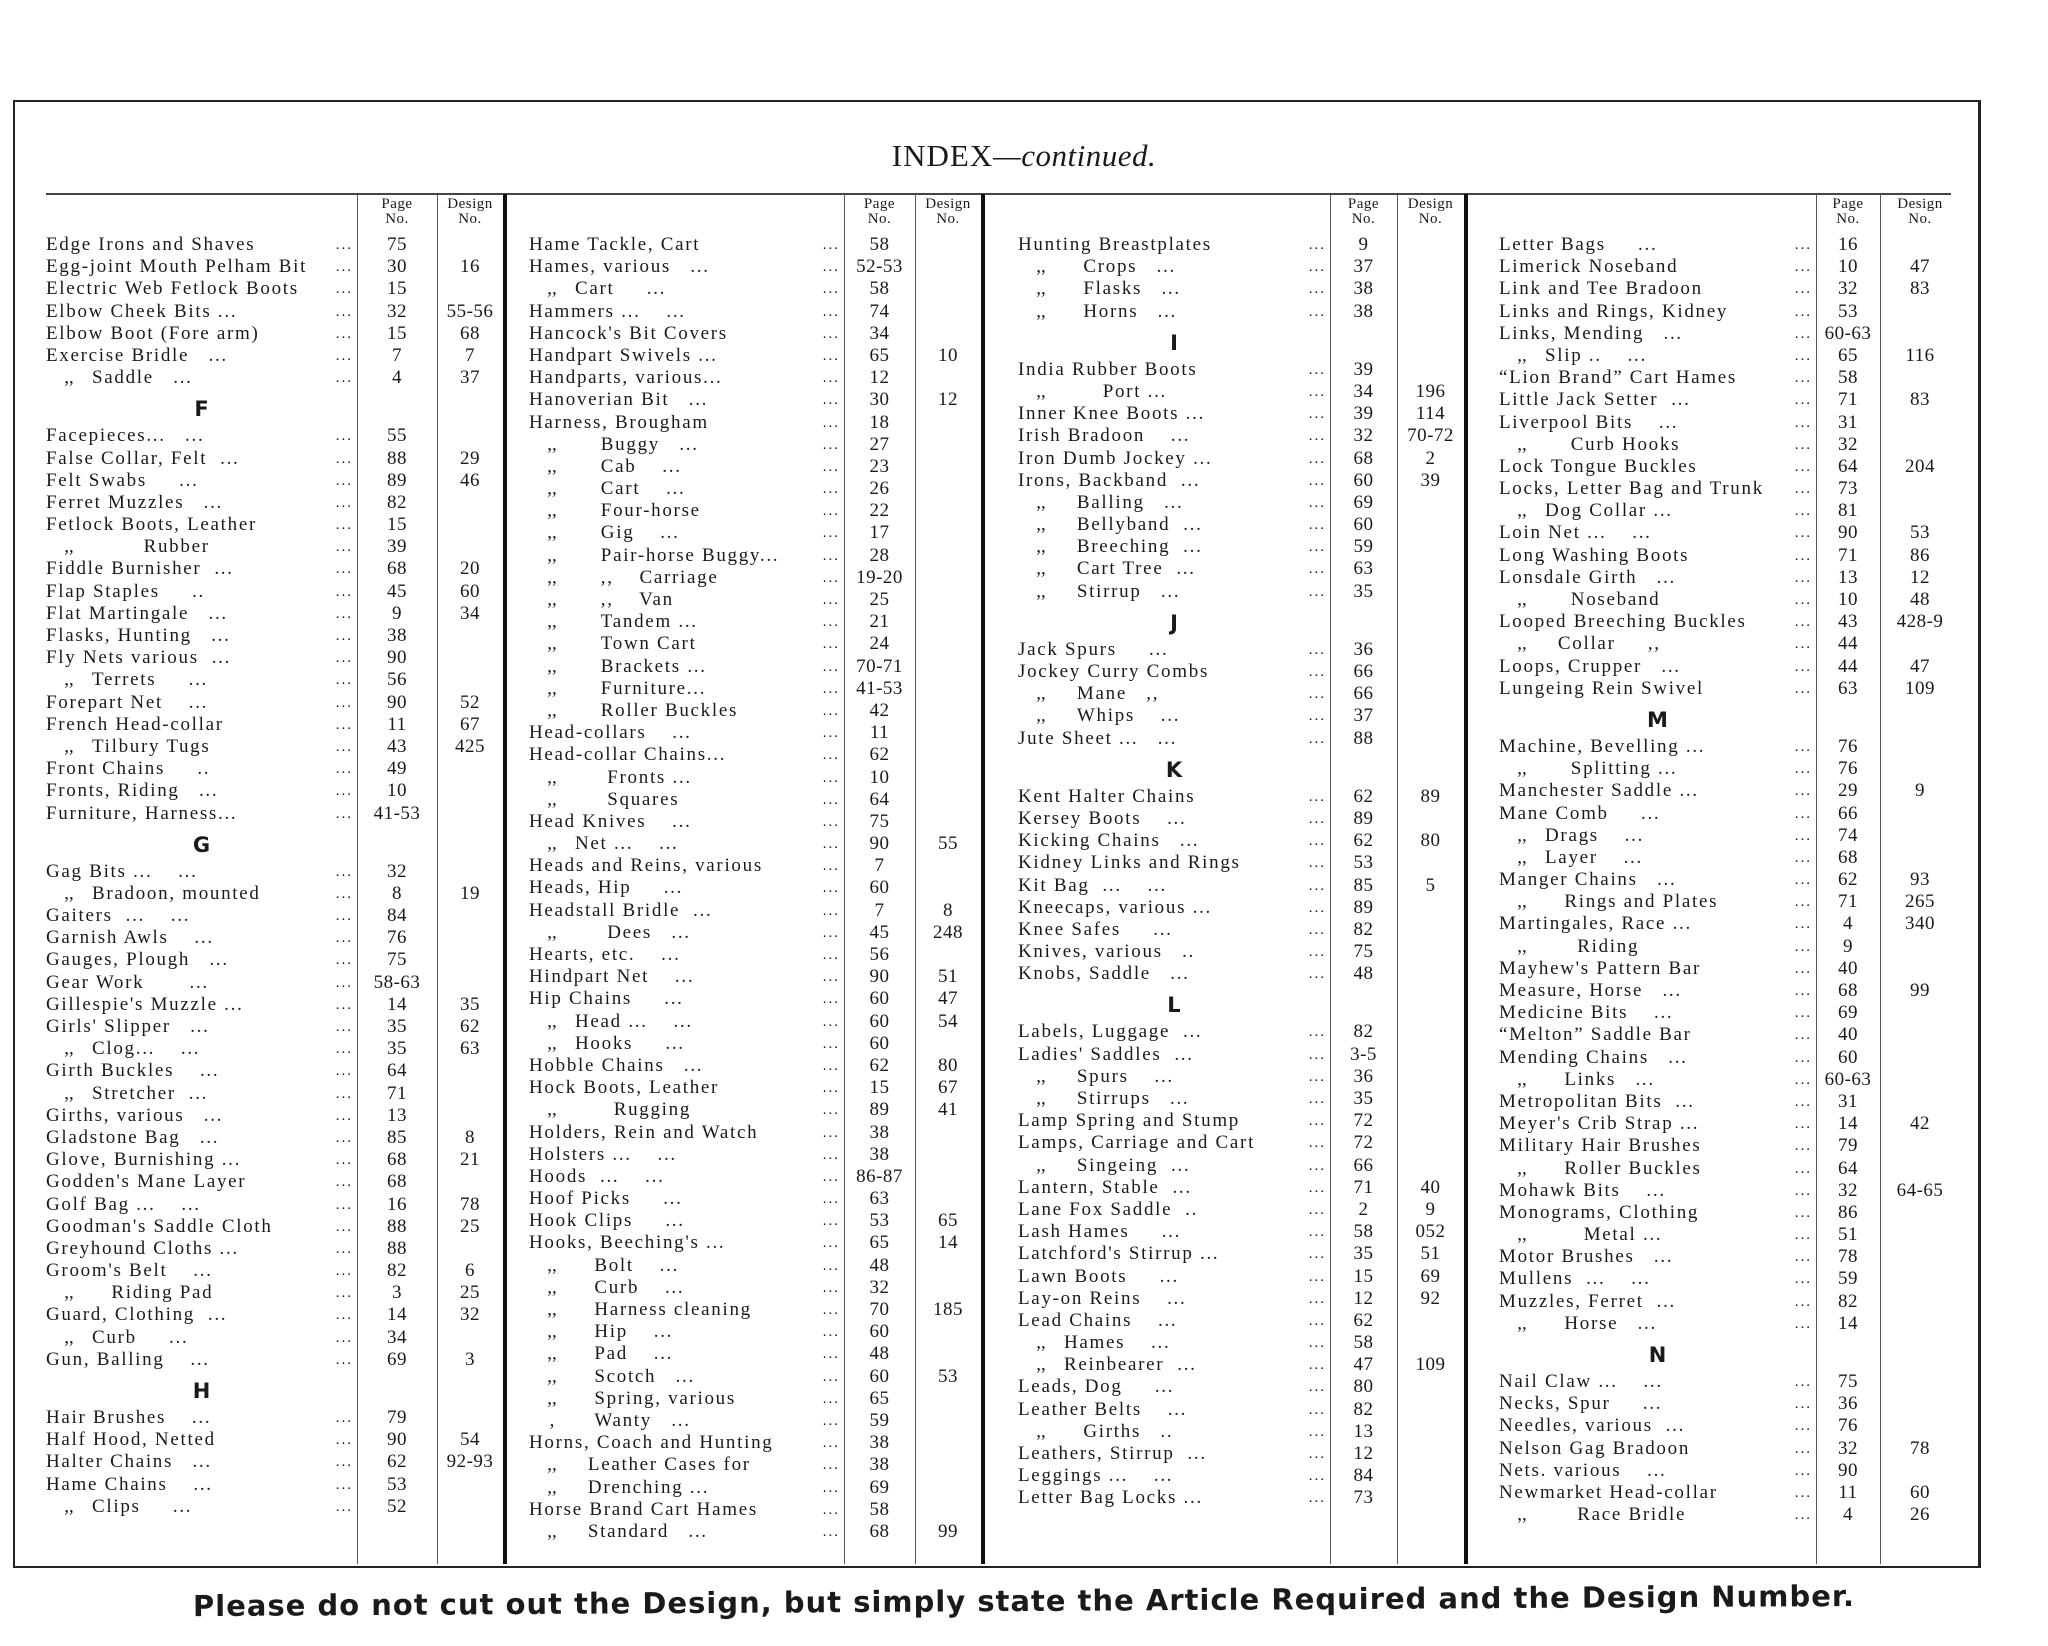 This screenshot has height=1646, width=2048. I want to click on index-entry: Letter Bag Locks ...... 73, so click(1241, 1498).